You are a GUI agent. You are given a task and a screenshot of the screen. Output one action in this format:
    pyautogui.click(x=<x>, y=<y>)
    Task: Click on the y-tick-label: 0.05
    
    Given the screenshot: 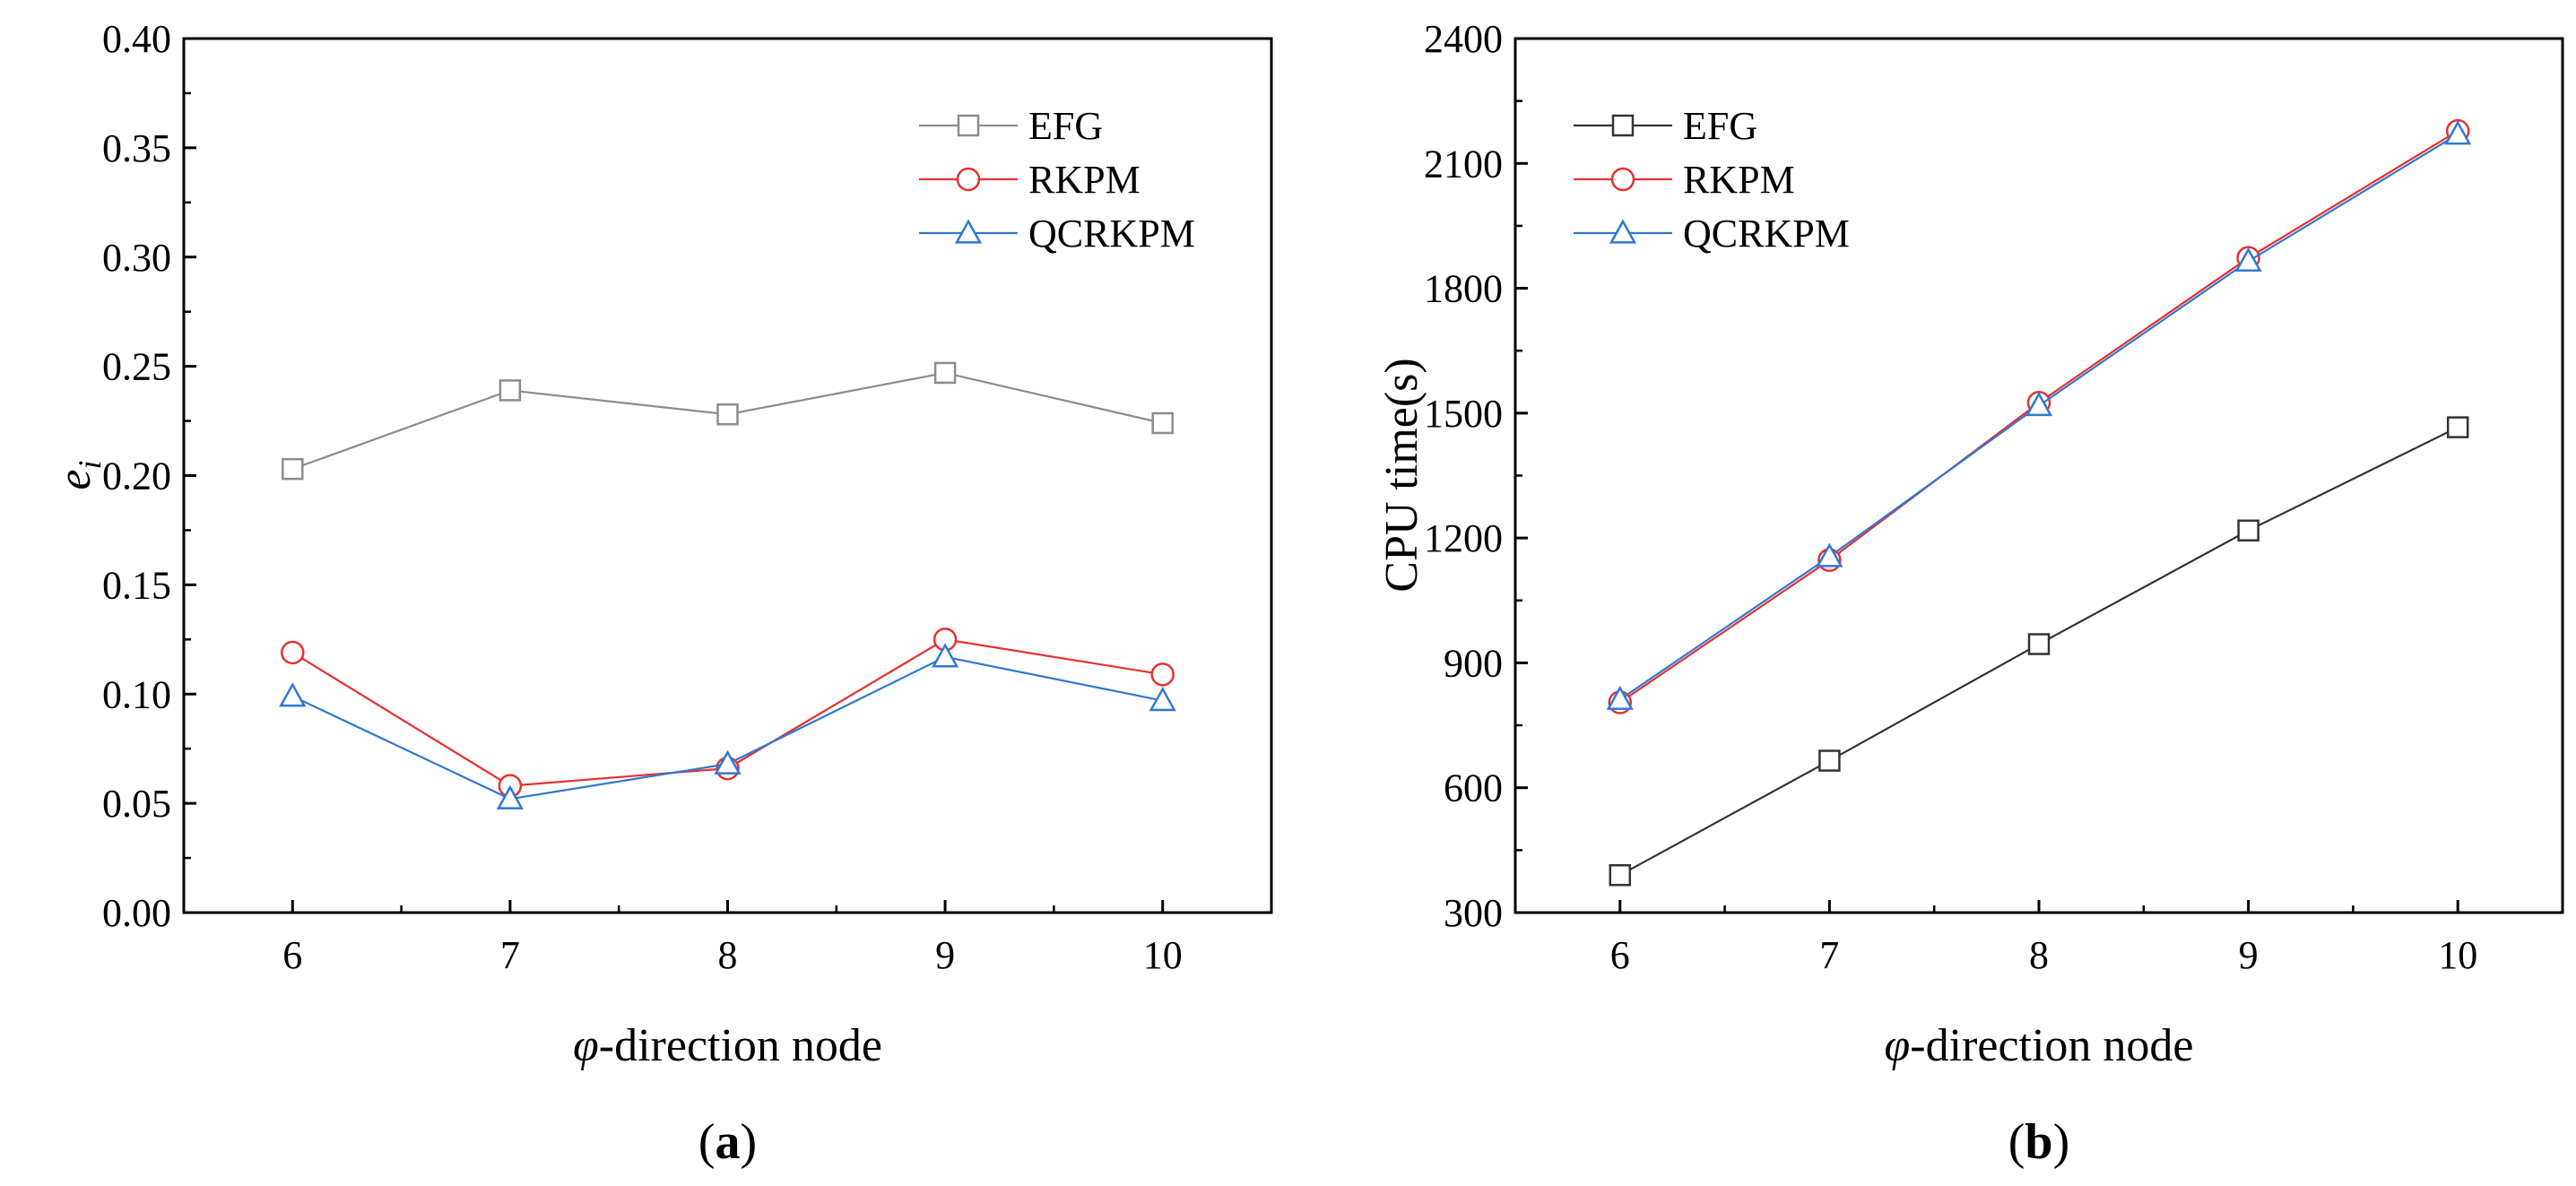 What is the action you would take?
    pyautogui.click(x=136, y=804)
    